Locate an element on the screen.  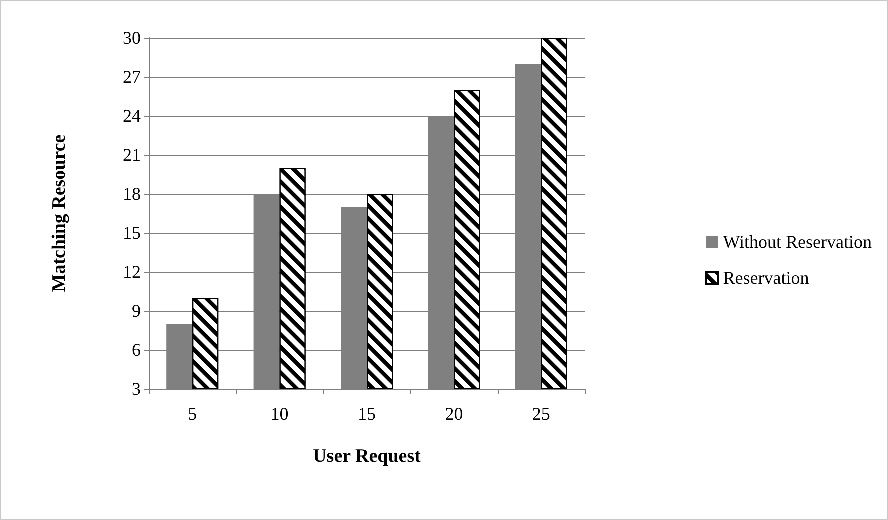
x-tick-label: 25 is located at coordinates (541, 414).